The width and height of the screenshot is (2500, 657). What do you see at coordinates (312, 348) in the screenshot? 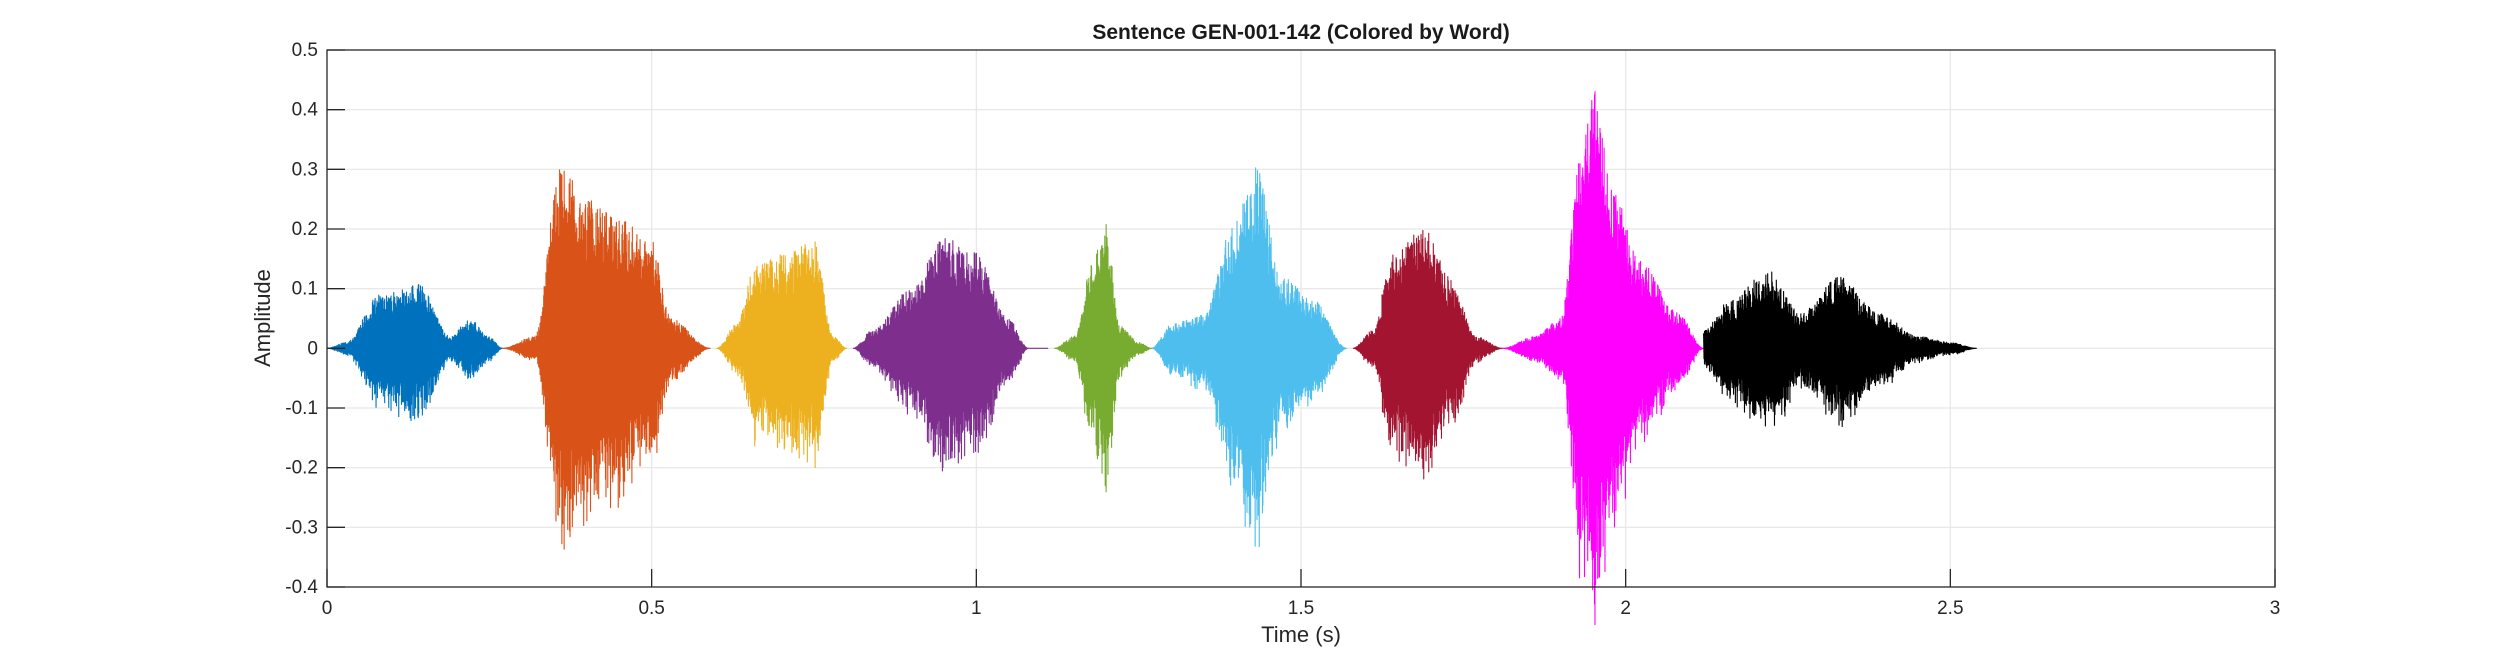
I see `y-tick-label: 0` at bounding box center [312, 348].